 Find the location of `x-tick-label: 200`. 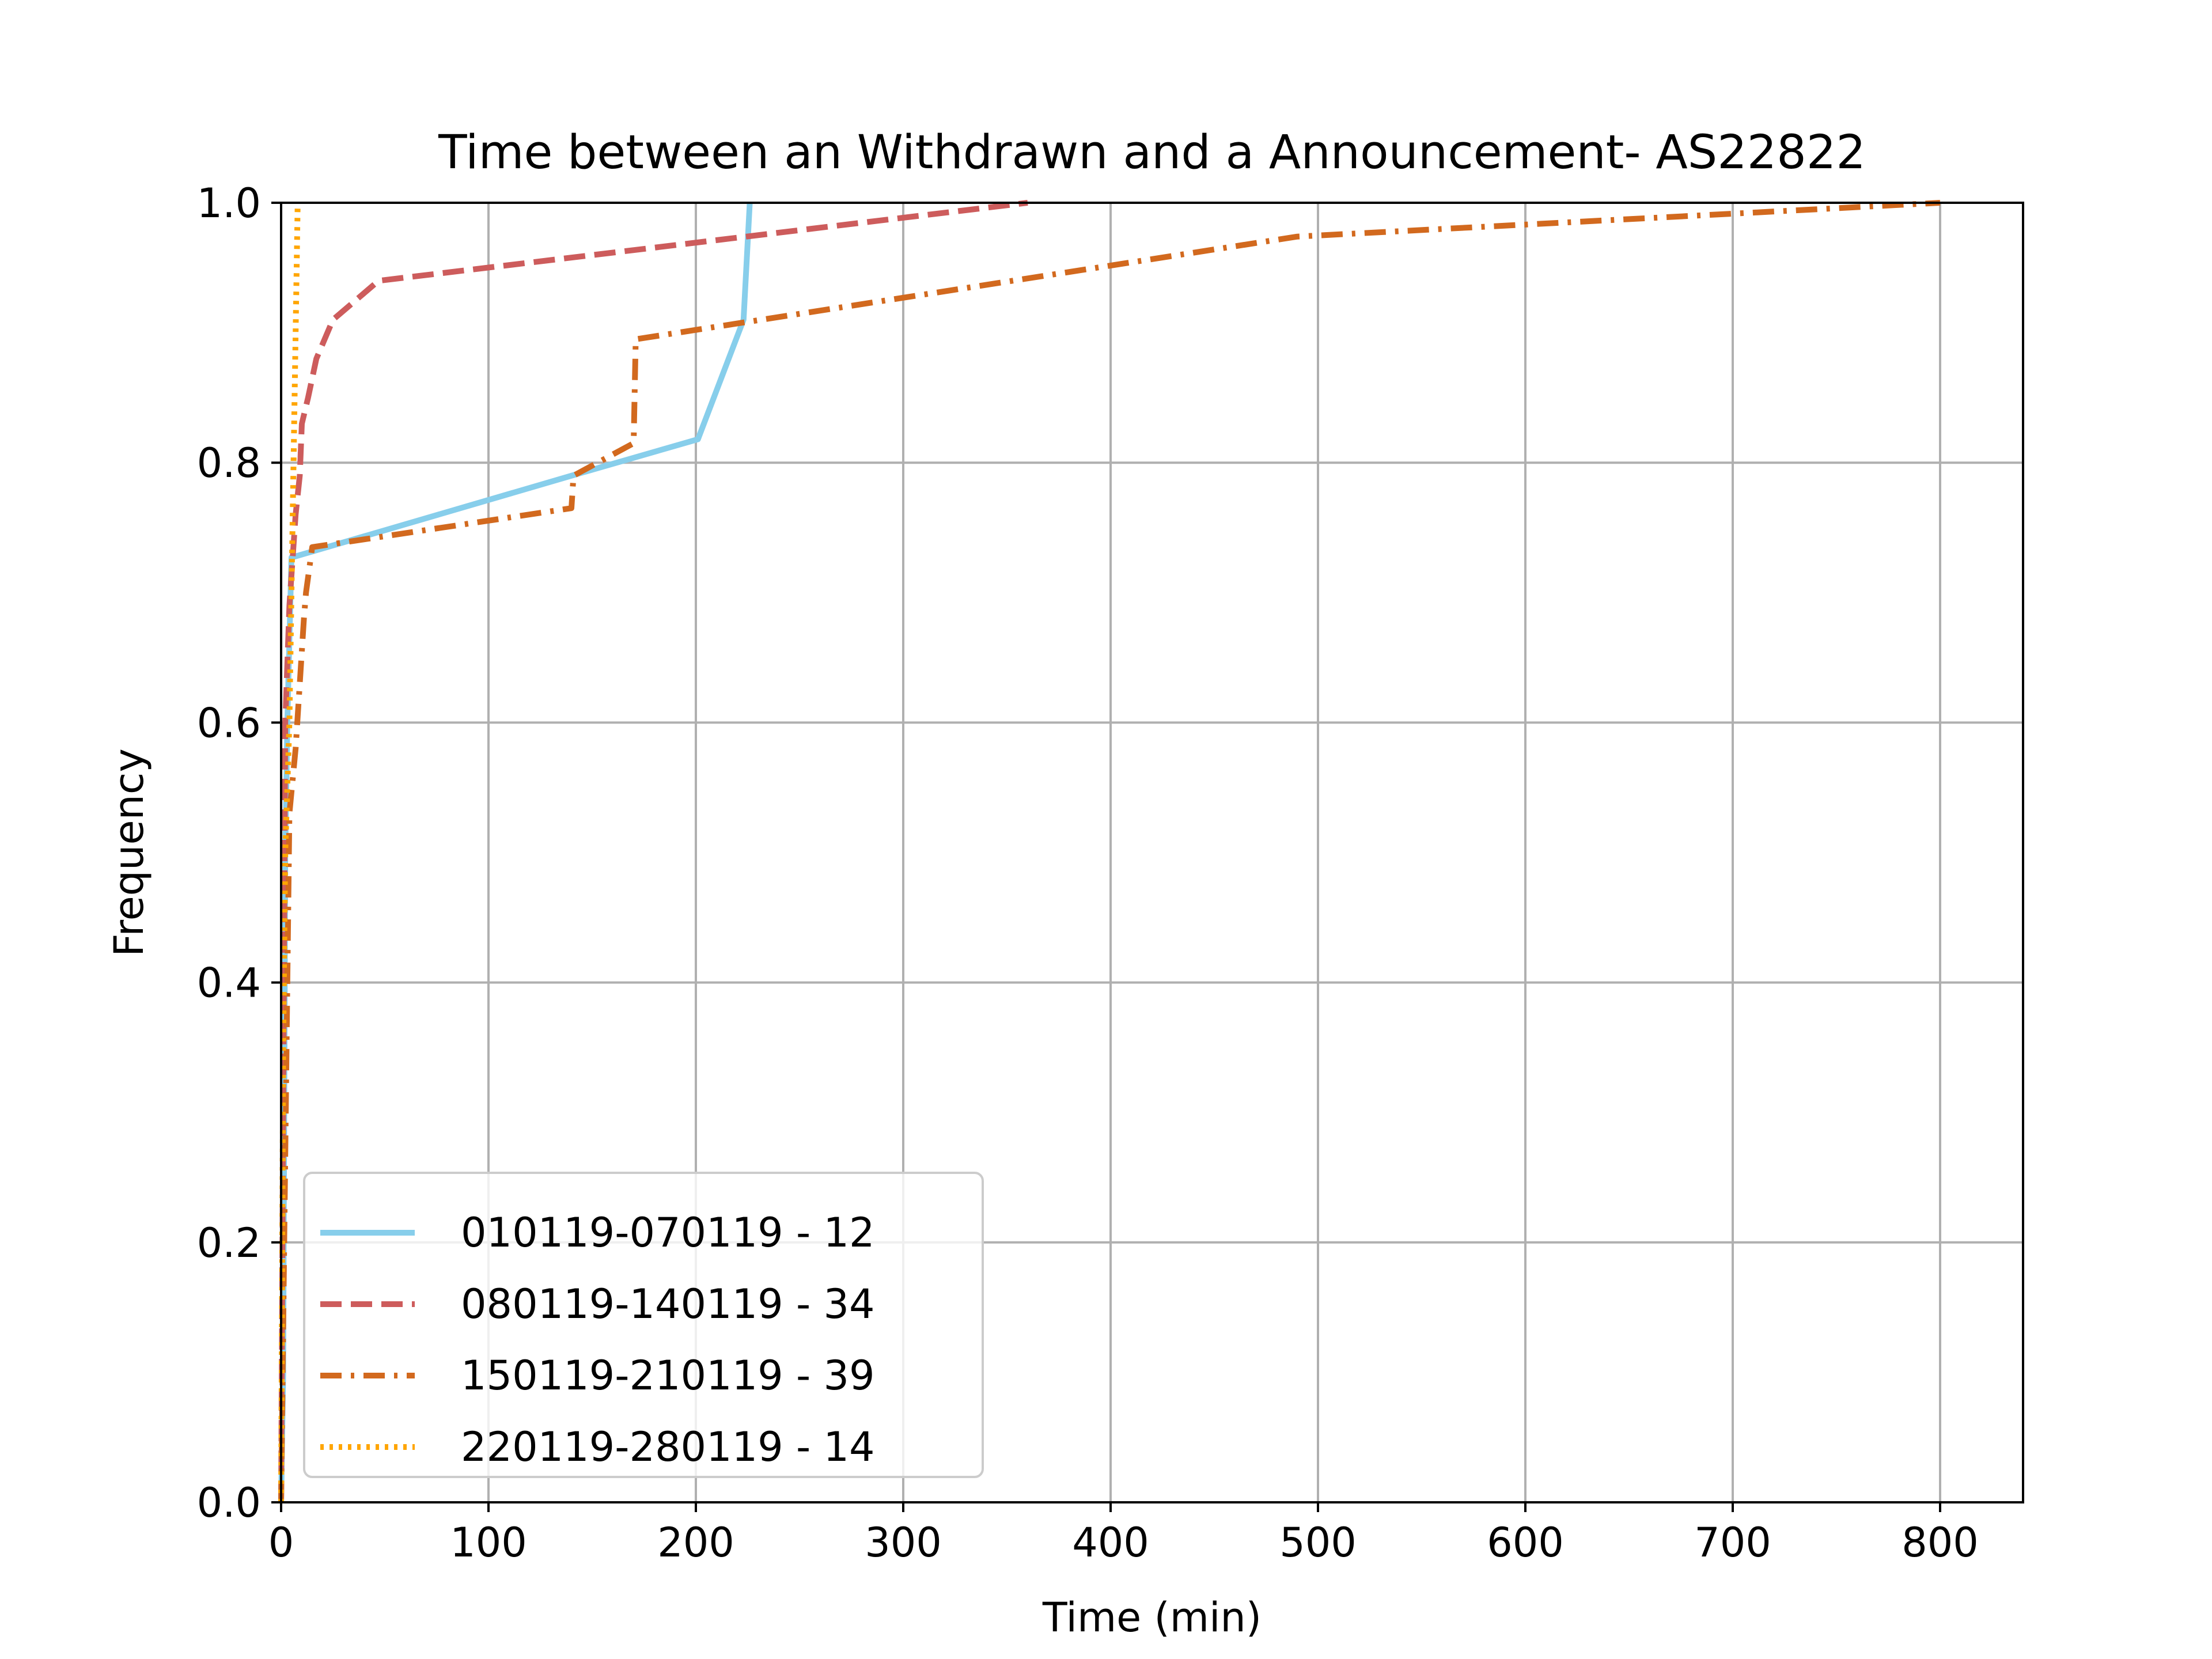

x-tick-label: 200 is located at coordinates (695, 1542).